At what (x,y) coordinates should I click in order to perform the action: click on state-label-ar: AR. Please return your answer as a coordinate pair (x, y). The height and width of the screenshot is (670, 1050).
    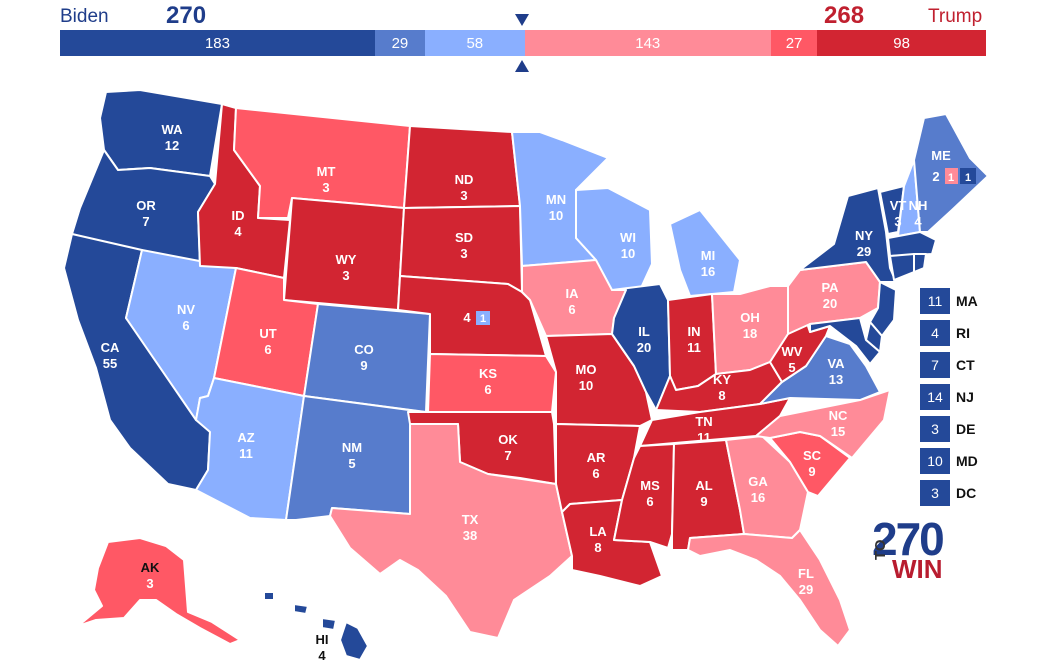
    Looking at the image, I should click on (596, 457).